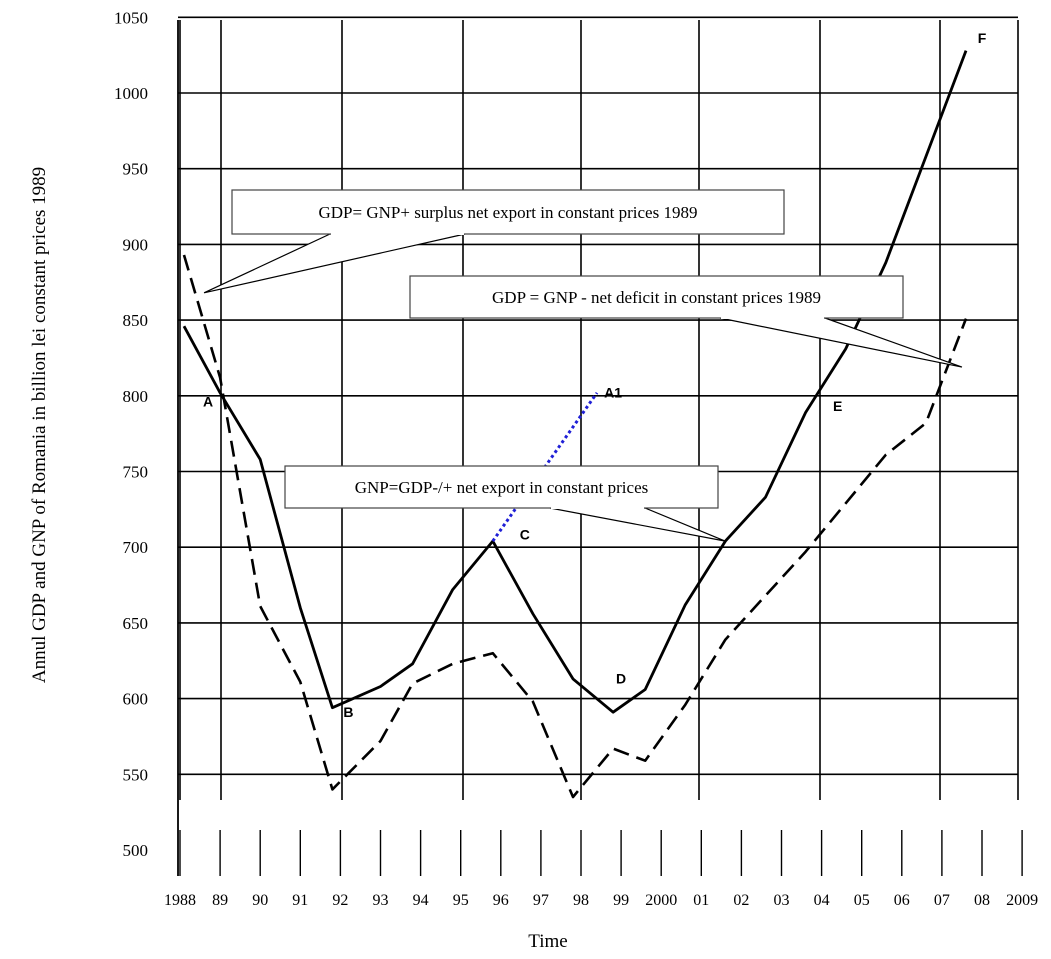 This screenshot has height=959, width=1051. I want to click on x-tick-label: 2009, so click(1022, 900).